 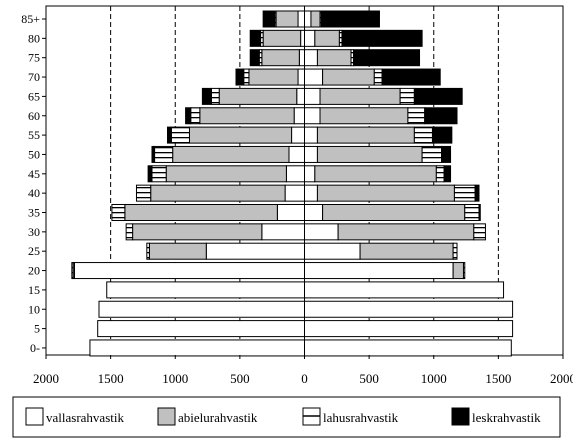 What do you see at coordinates (561, 378) in the screenshot?
I see `x-tick-label-8: 2000` at bounding box center [561, 378].